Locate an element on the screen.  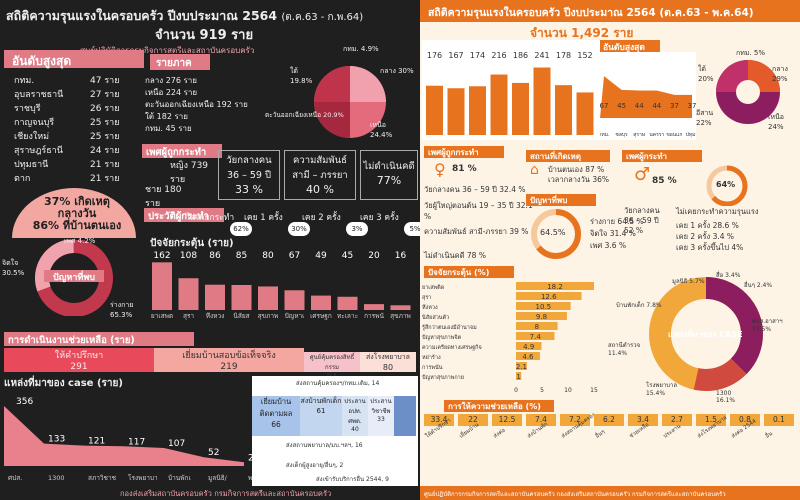
rs-6: สื่อ 3.4% is located at coordinates (728, 275).